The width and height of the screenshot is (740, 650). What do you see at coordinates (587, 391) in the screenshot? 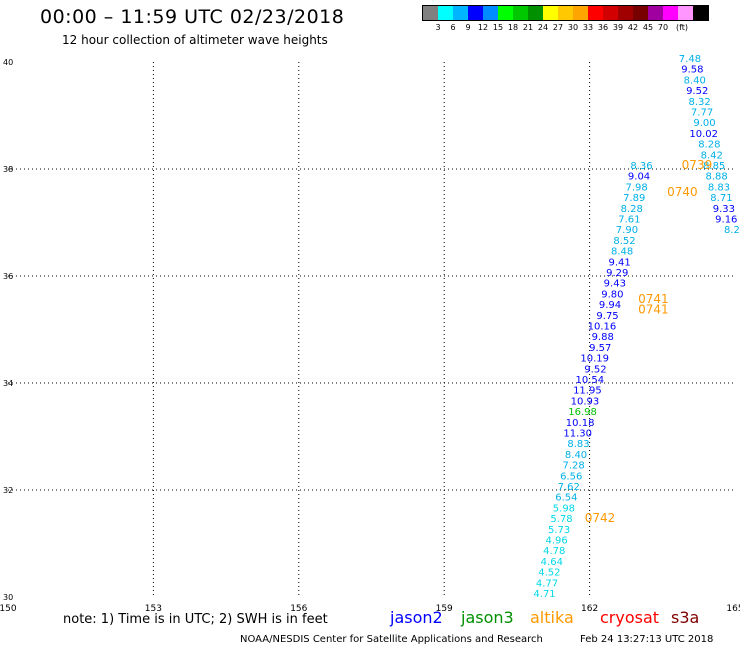
I see `wave-height-point: 11.95` at bounding box center [587, 391].